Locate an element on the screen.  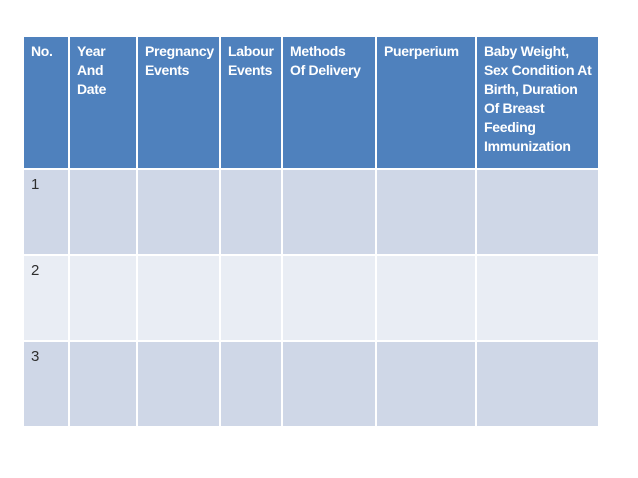
column-header-pregnancy-events: Pregnancy Events is located at coordinates (178, 102).